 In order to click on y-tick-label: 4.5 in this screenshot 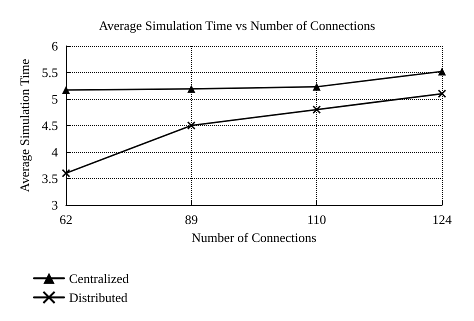, I will do `click(50, 125)`.